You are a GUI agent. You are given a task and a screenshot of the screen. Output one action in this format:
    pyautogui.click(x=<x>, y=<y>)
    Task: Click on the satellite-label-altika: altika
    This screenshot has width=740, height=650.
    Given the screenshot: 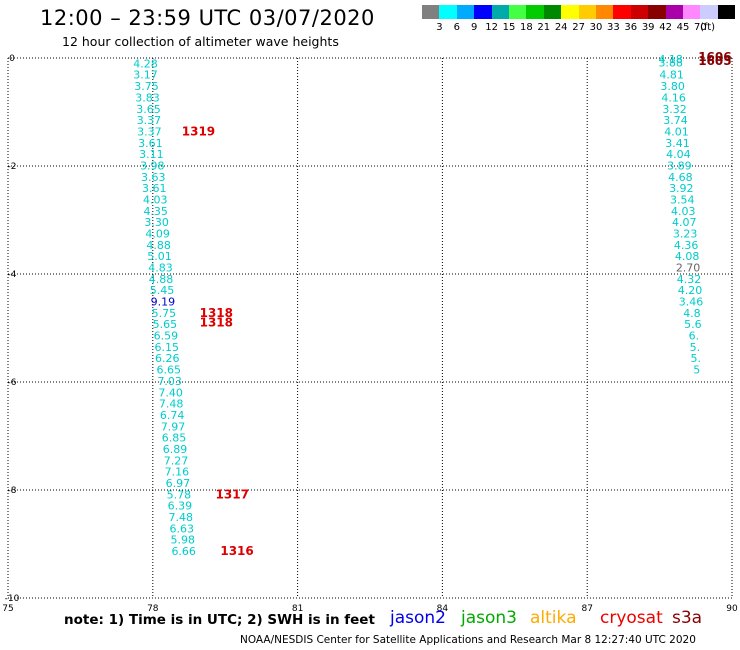 What is the action you would take?
    pyautogui.click(x=553, y=618)
    